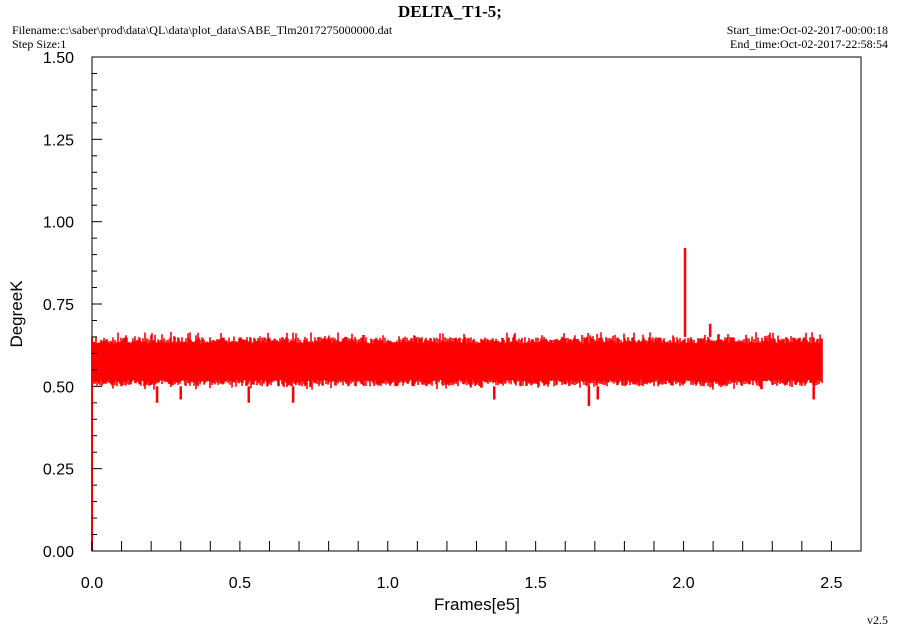 The width and height of the screenshot is (900, 630). What do you see at coordinates (809, 44) in the screenshot?
I see `end-time-label: End_time:Oct-02-2017-22:58:54` at bounding box center [809, 44].